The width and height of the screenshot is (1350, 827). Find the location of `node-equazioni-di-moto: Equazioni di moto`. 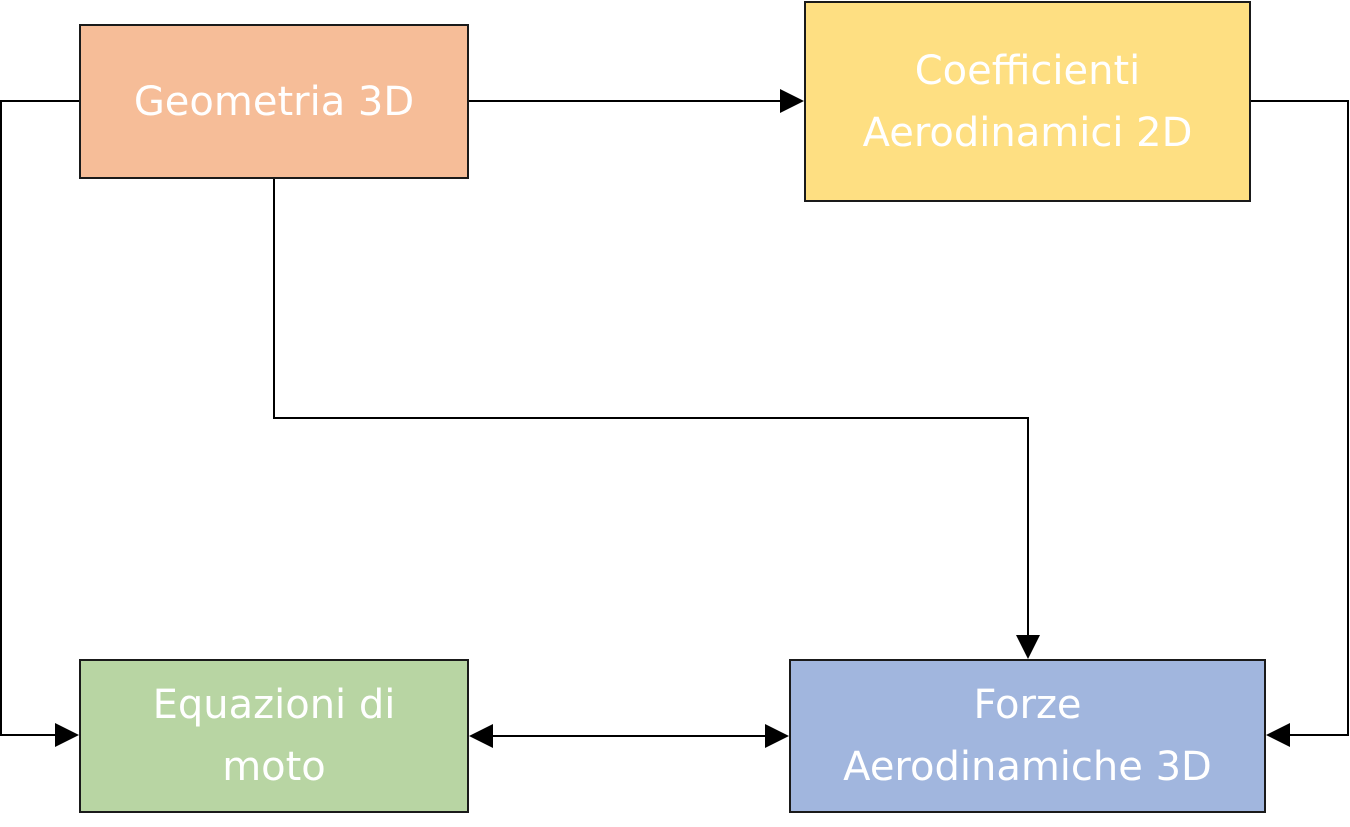

node-equazioni-di-moto: Equazioni di moto is located at coordinates (274, 736).